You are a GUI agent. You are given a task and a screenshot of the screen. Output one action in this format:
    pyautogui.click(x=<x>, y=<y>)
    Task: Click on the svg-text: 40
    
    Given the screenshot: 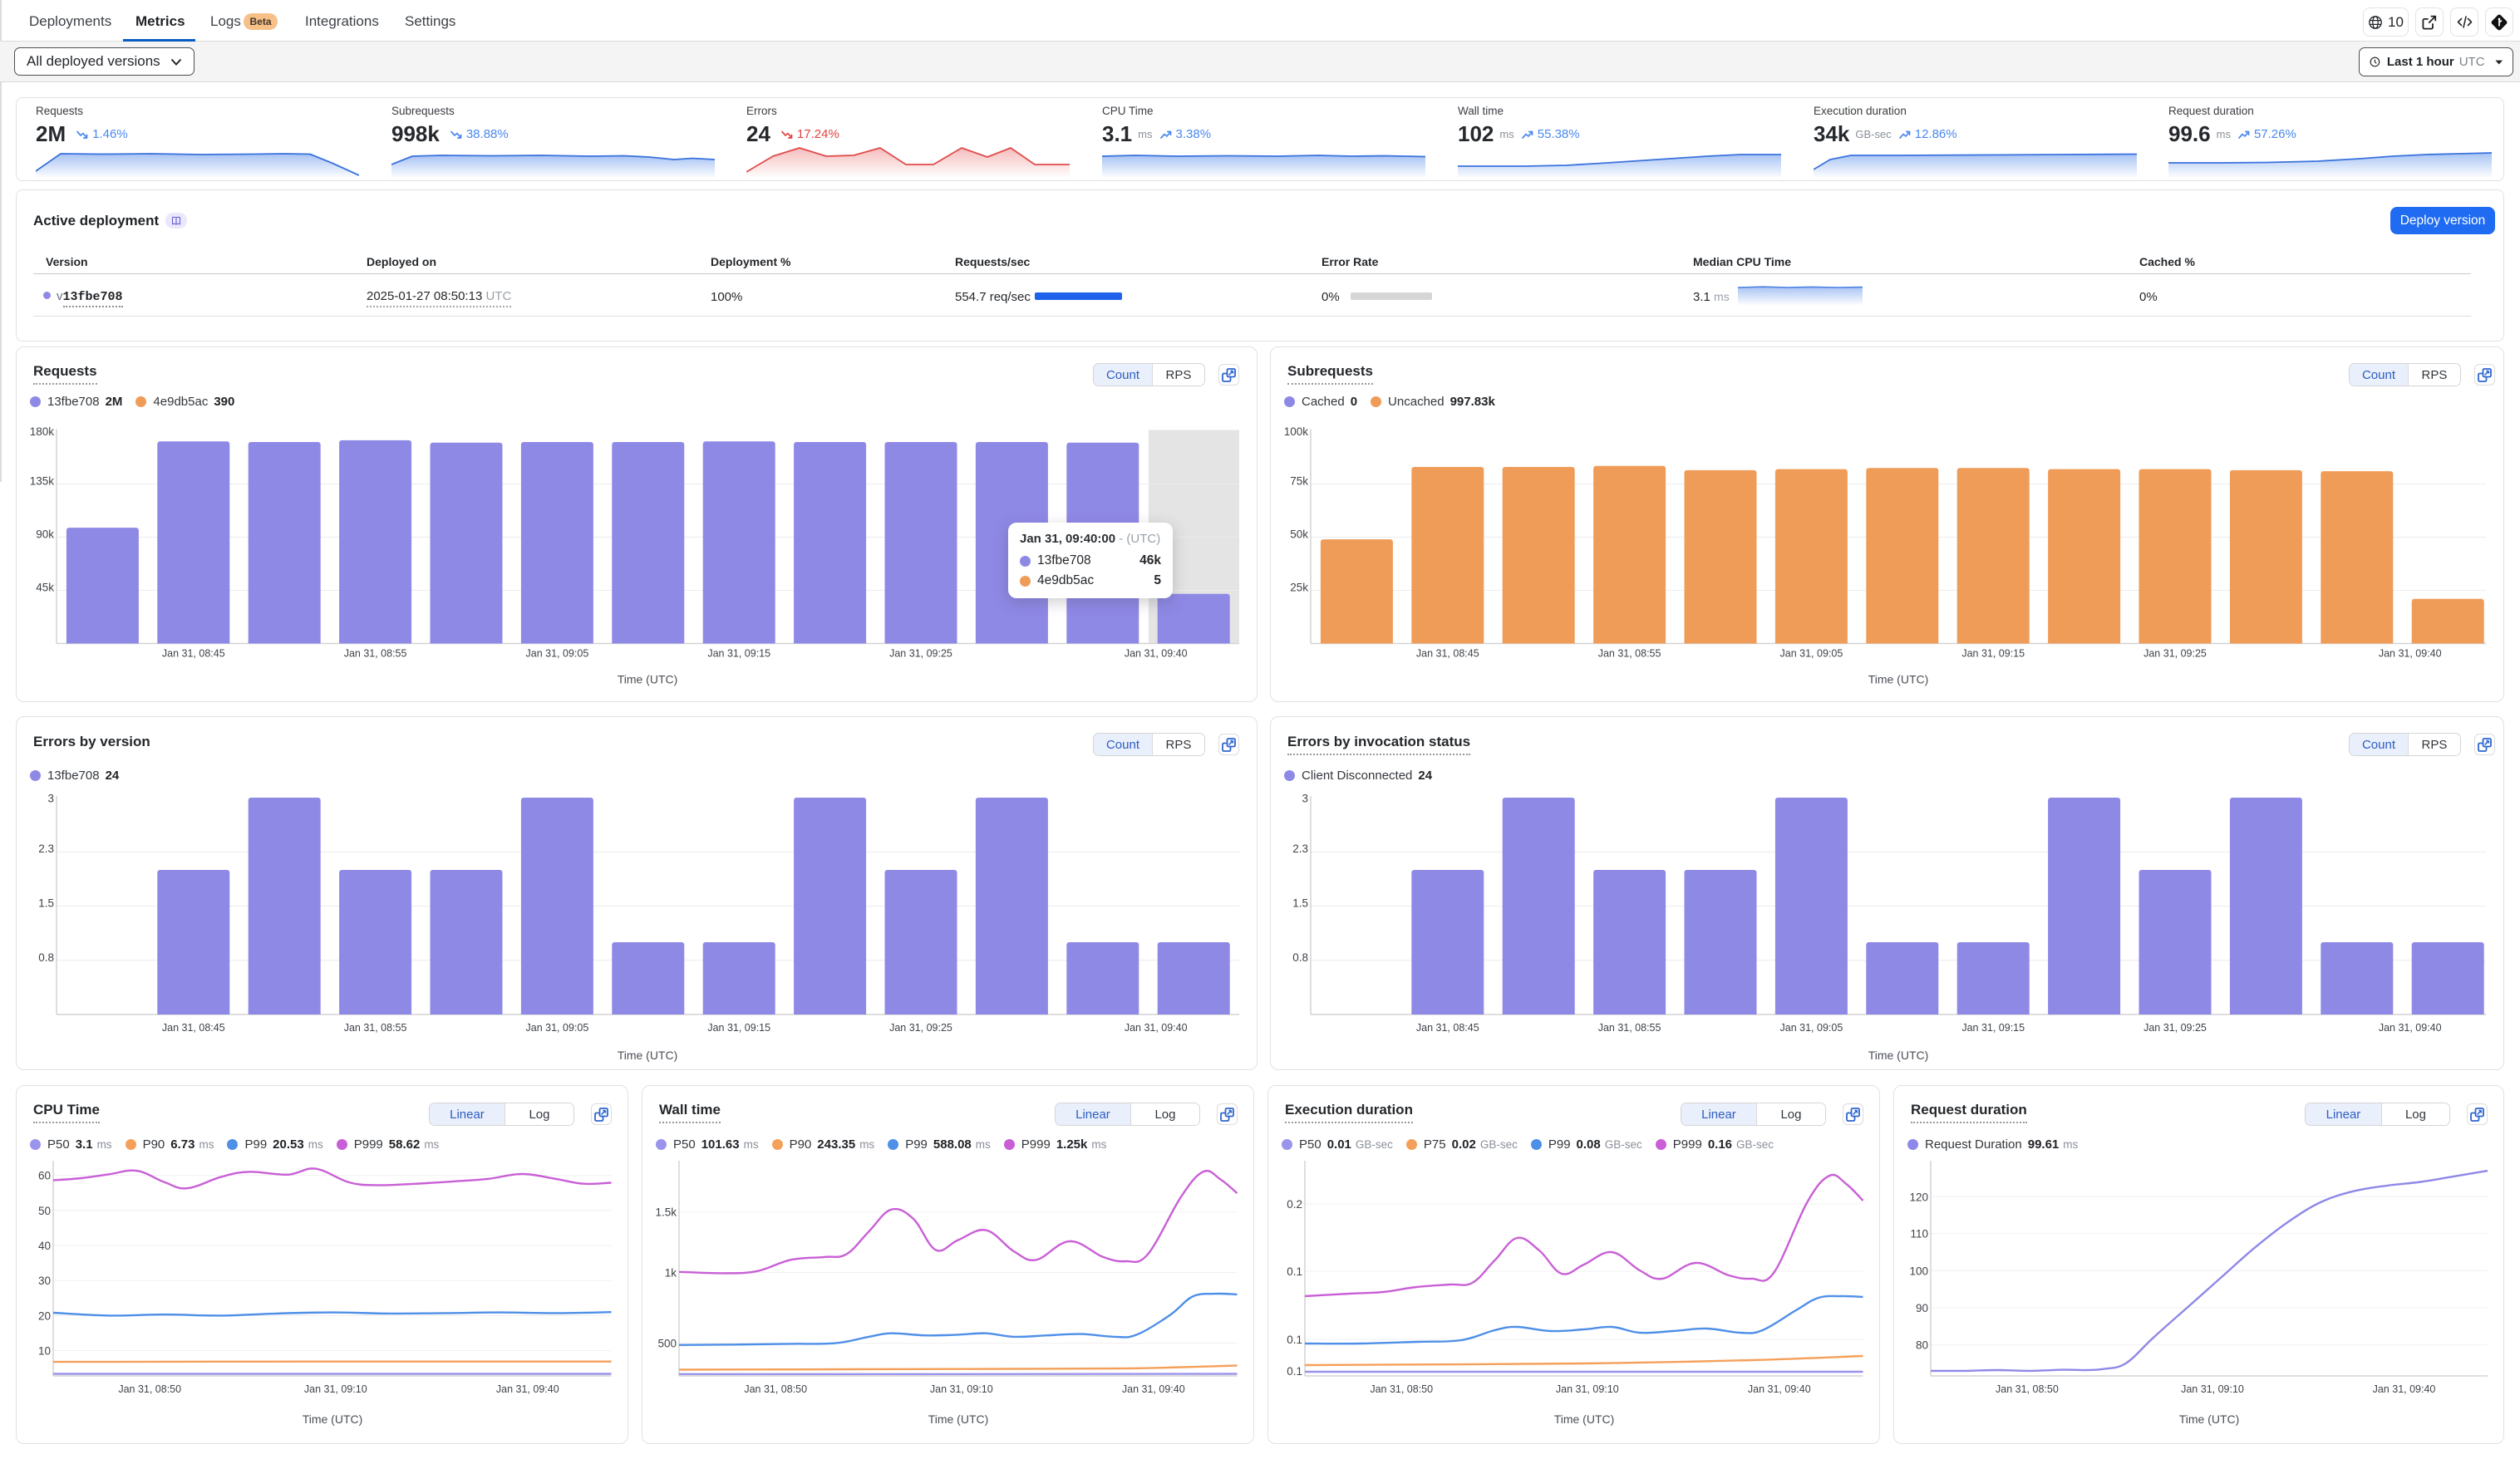 What is the action you would take?
    pyautogui.click(x=44, y=1246)
    